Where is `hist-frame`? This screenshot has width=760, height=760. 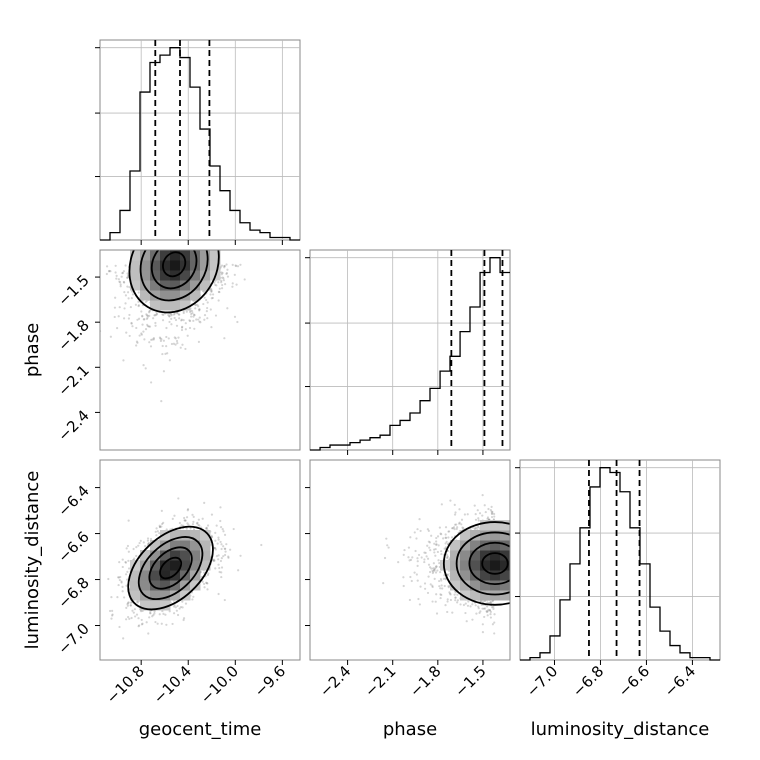 hist-frame is located at coordinates (620, 560).